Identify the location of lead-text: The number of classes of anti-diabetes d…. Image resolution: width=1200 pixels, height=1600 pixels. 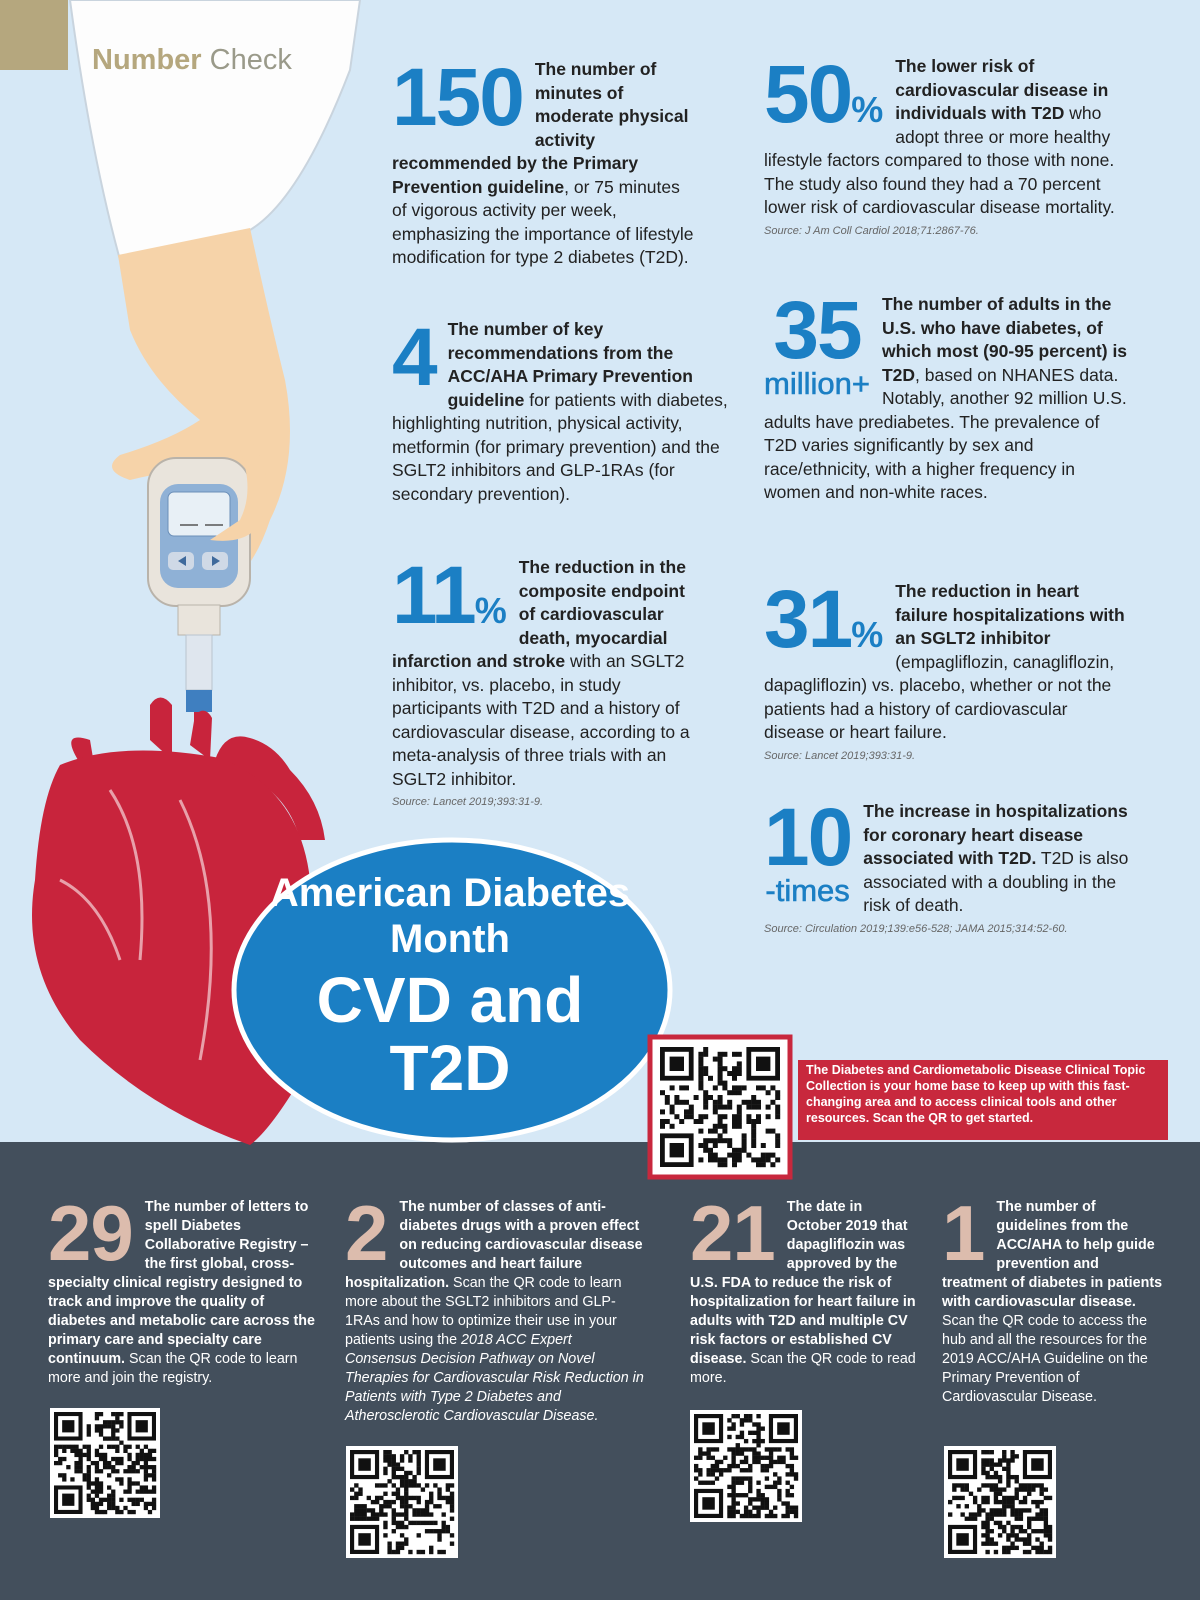
(494, 1245).